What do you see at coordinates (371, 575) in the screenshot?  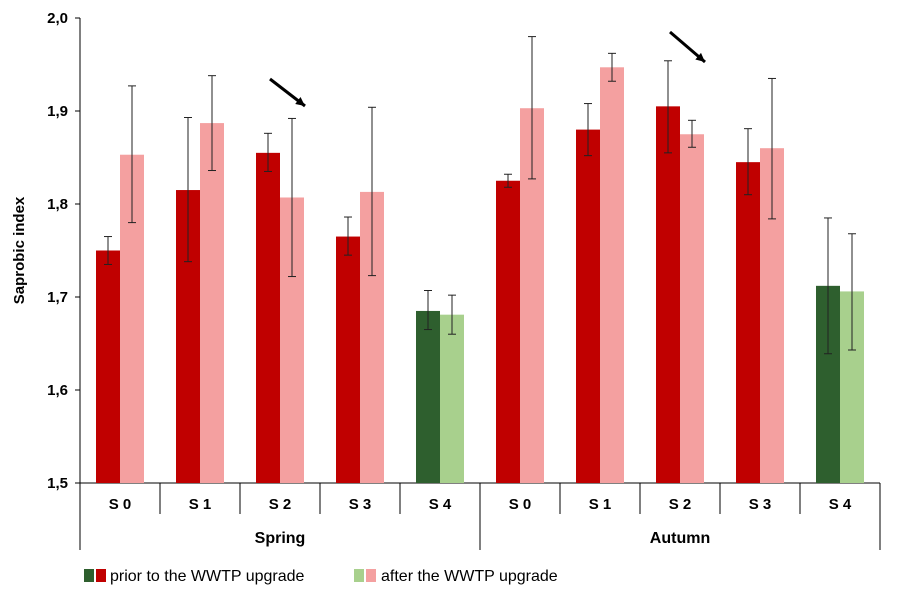 I see `legend-swatch-after` at bounding box center [371, 575].